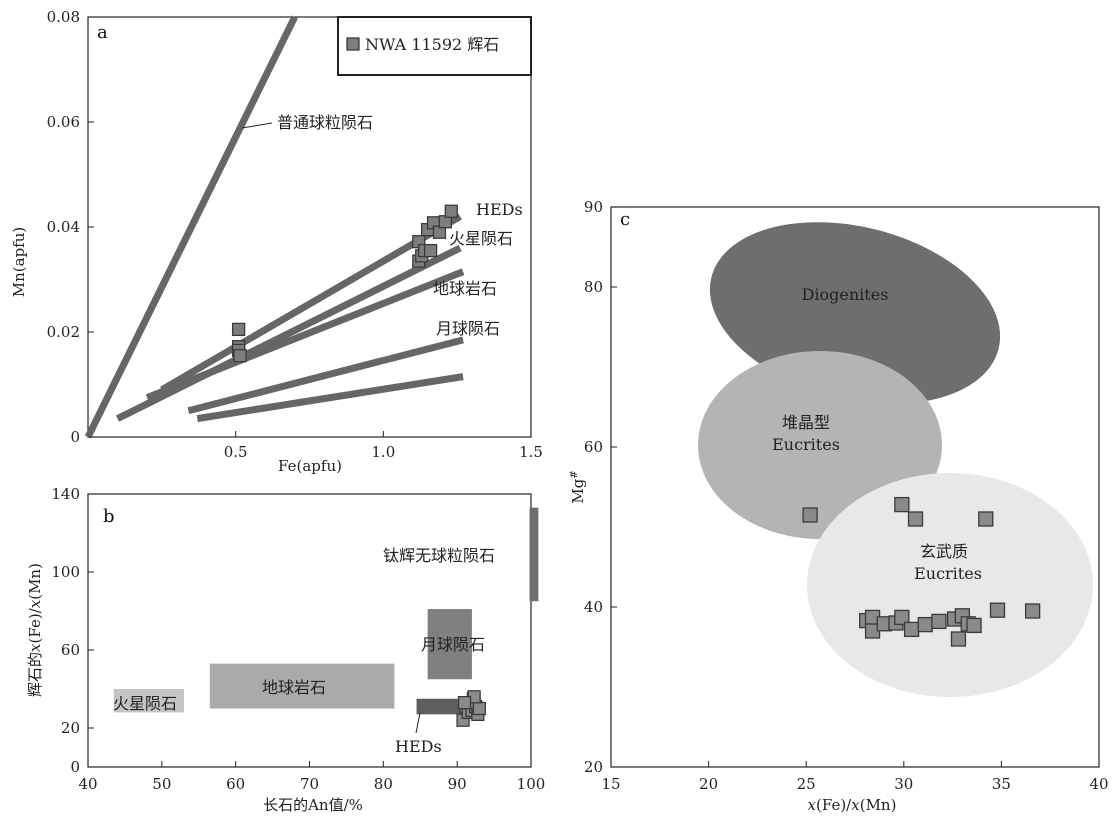  I want to click on c-xtick-label: 40, so click(1098, 784).